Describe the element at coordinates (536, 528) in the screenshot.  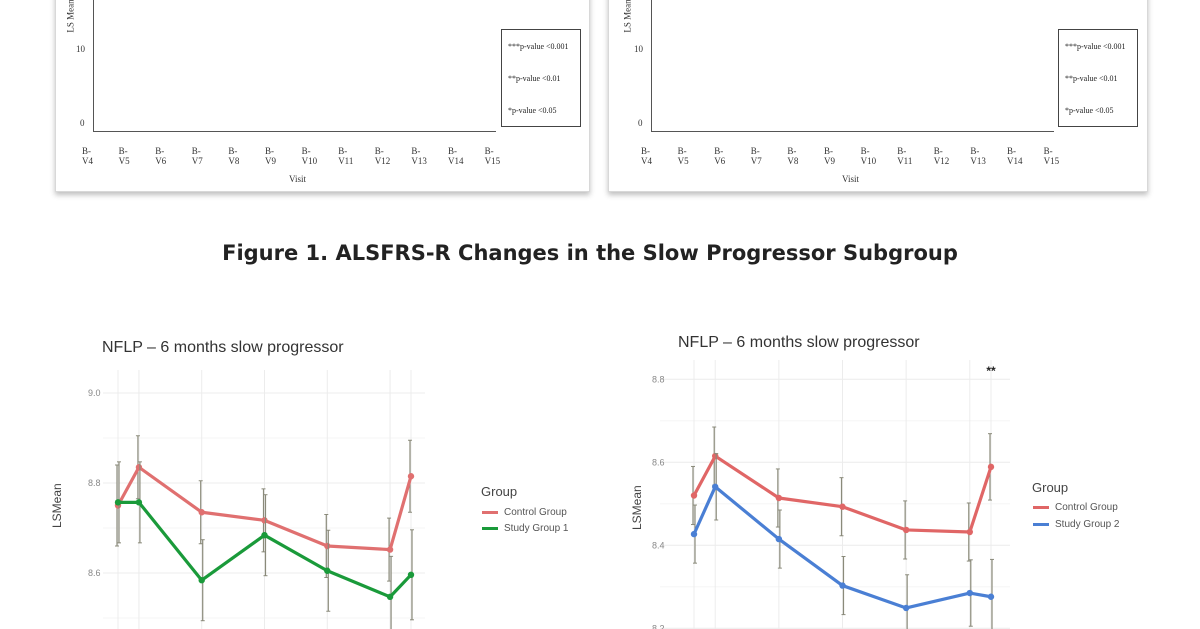
I see `legend-label: Study Group 1` at that location.